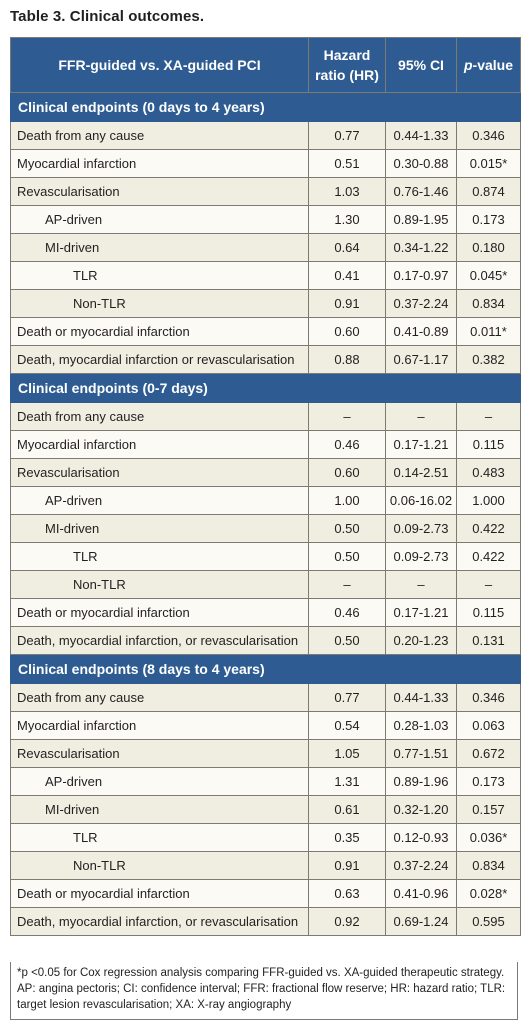 This screenshot has height=1033, width=525. What do you see at coordinates (421, 753) in the screenshot?
I see `row-ci: 0.77-1.51` at bounding box center [421, 753].